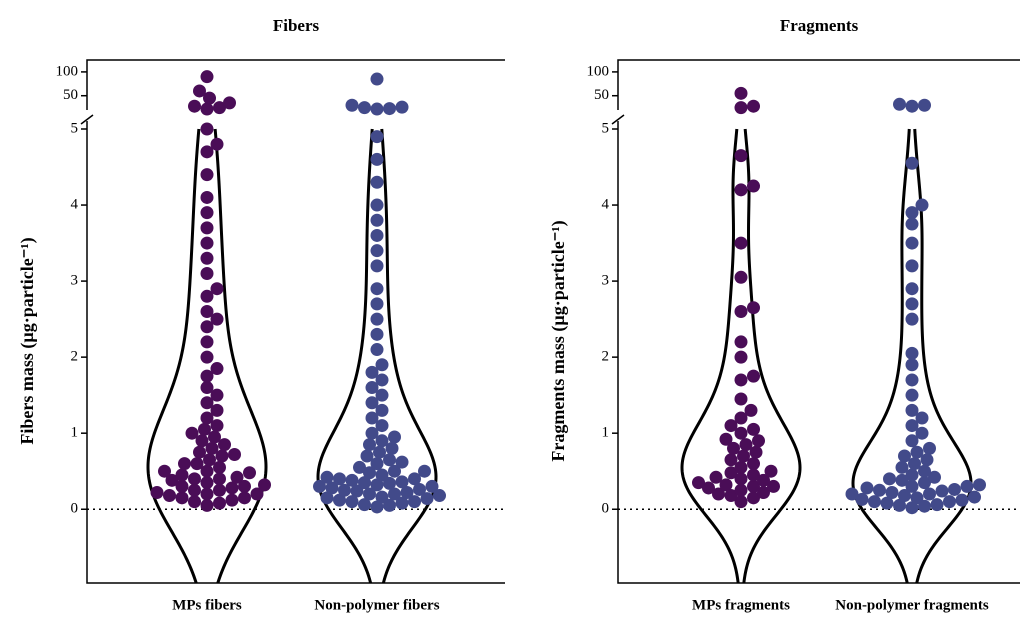  What do you see at coordinates (75, 509) in the screenshot?
I see `y-tick-label: 0` at bounding box center [75, 509].